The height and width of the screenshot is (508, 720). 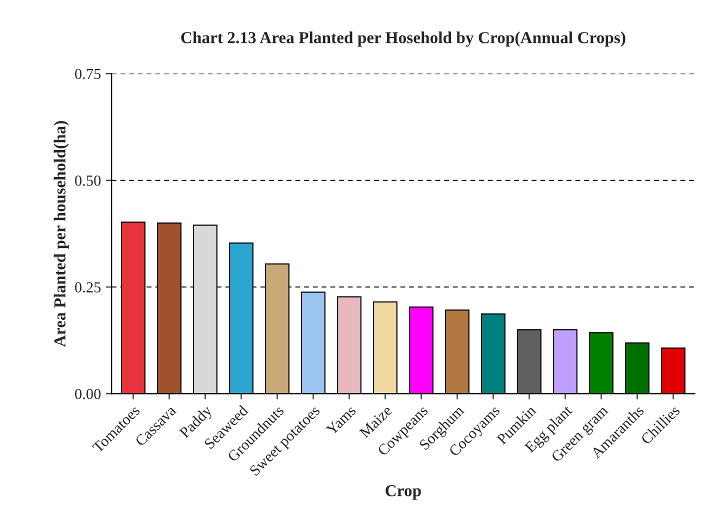 What do you see at coordinates (88, 74) in the screenshot?
I see `y-tick-label: 0.75` at bounding box center [88, 74].